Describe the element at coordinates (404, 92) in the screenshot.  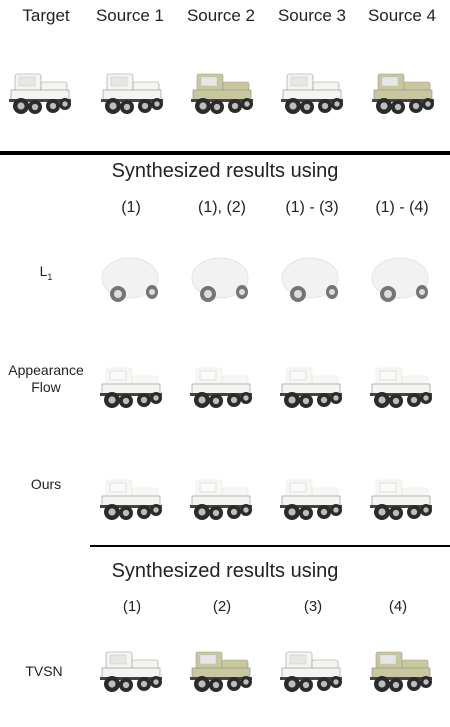
I see `source-4-image` at that location.